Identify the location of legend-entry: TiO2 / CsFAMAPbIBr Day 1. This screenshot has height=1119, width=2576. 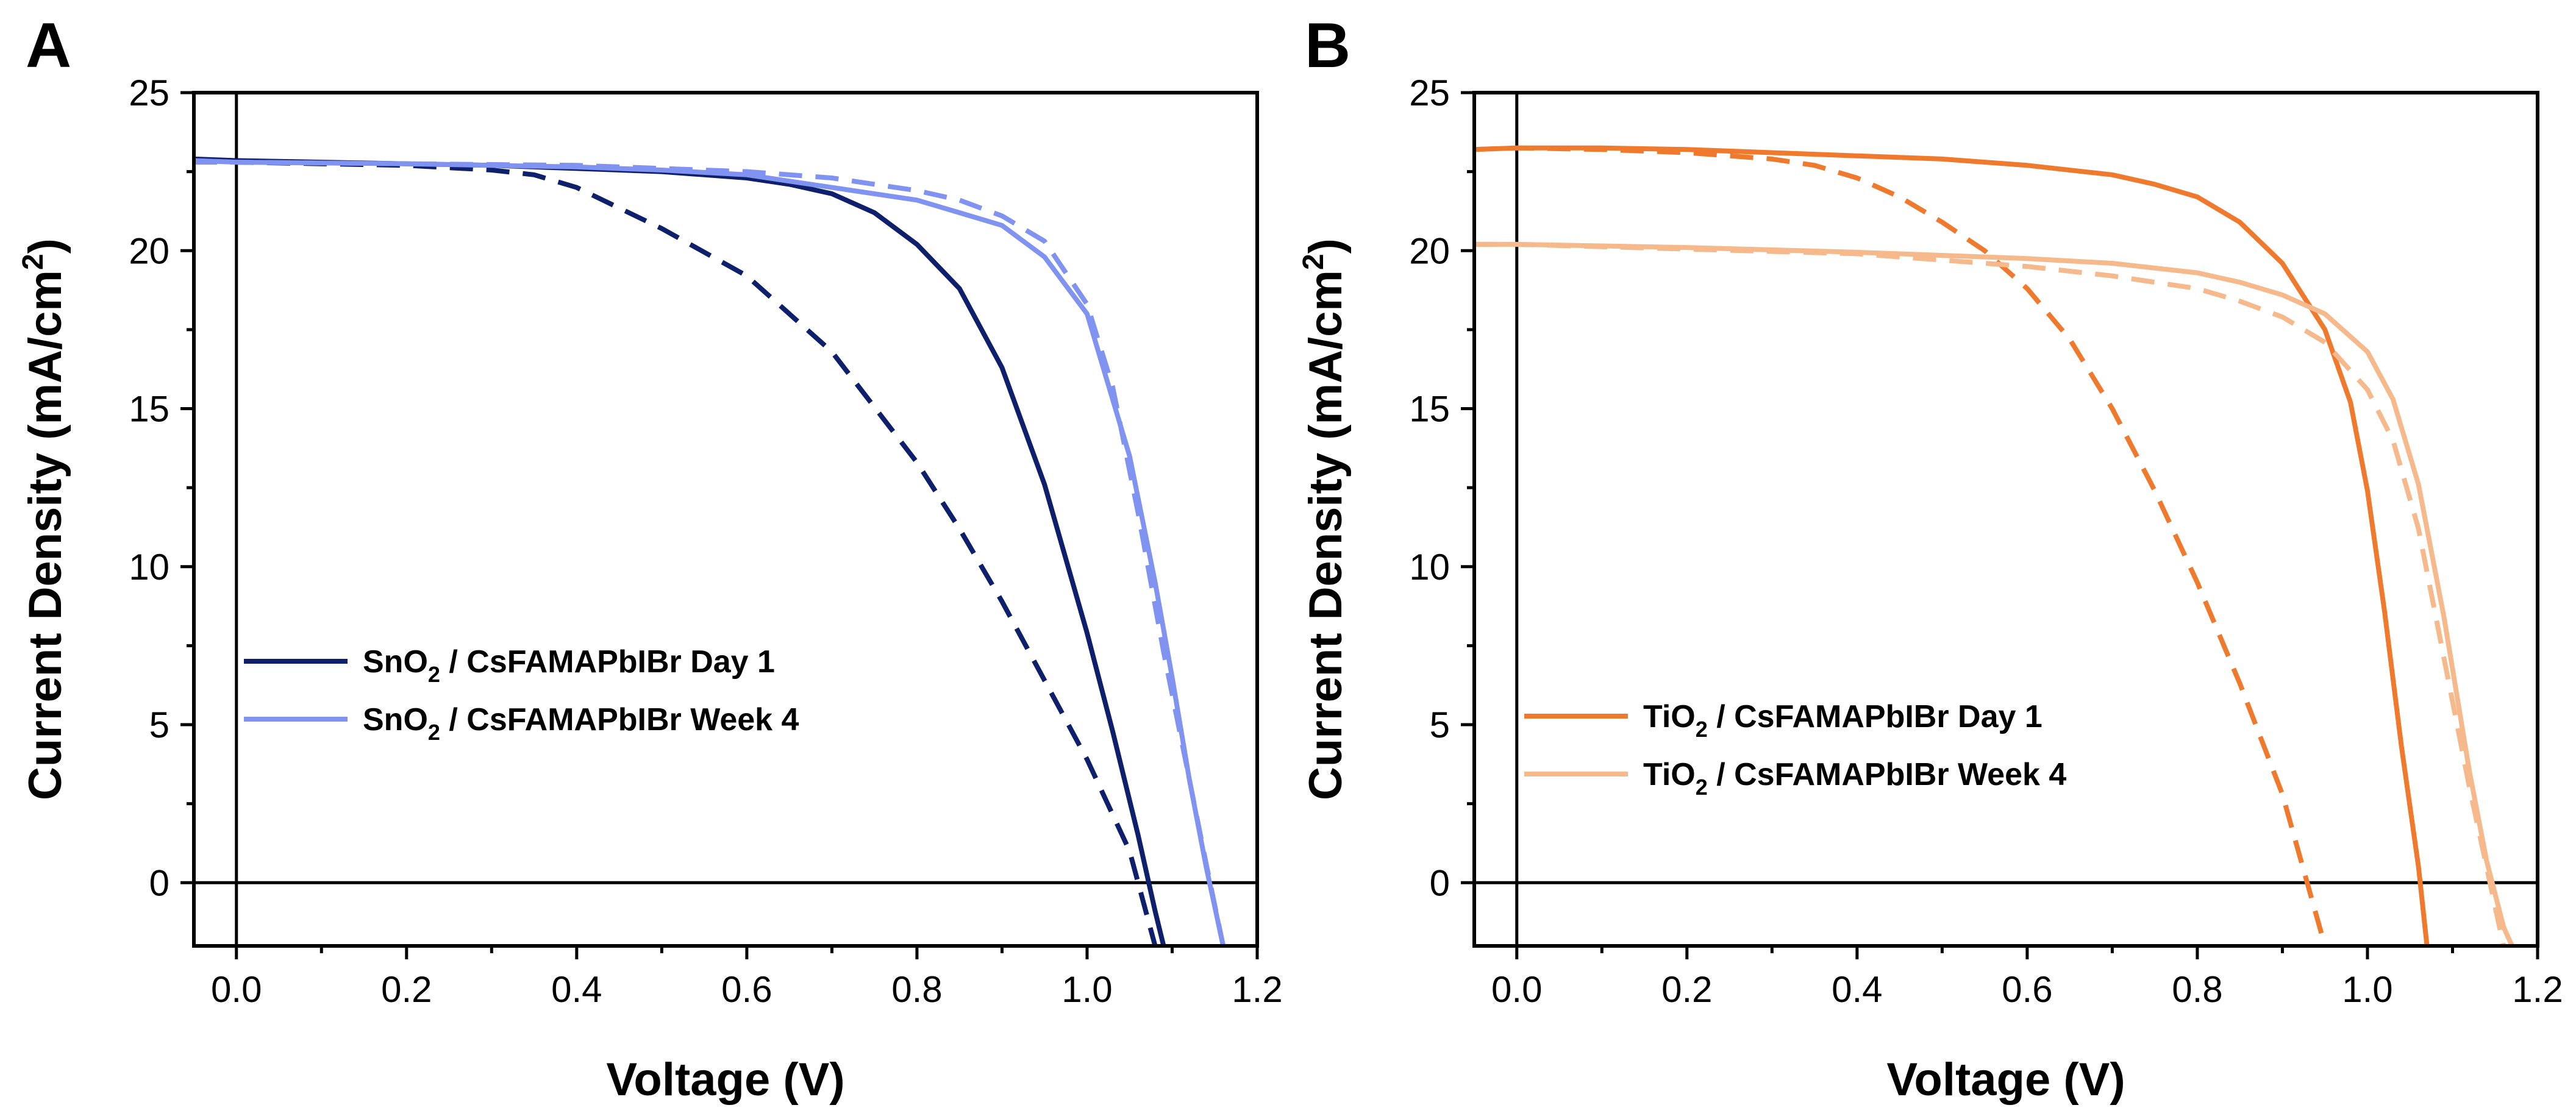
(1843, 721).